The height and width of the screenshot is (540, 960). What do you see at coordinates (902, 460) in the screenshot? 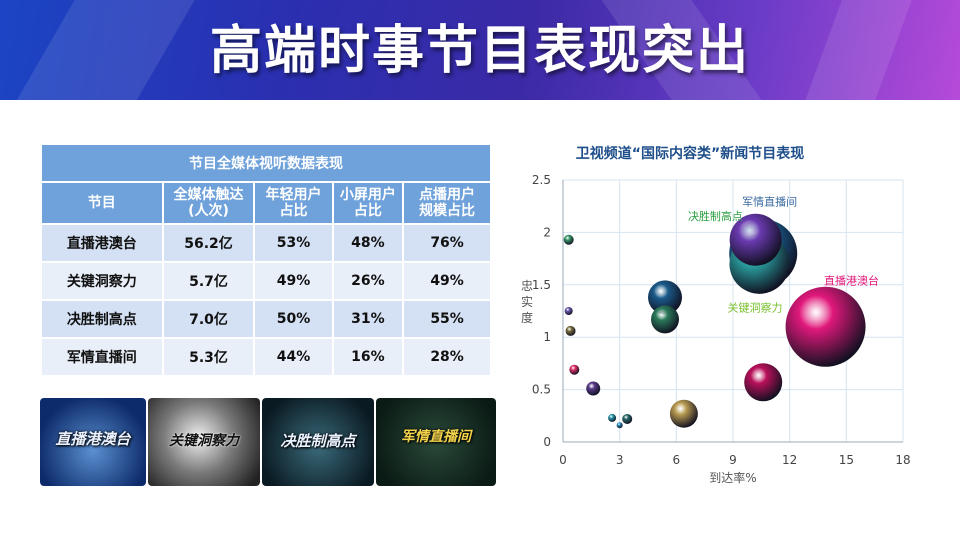
I see `x-tick-label: 18` at bounding box center [902, 460].